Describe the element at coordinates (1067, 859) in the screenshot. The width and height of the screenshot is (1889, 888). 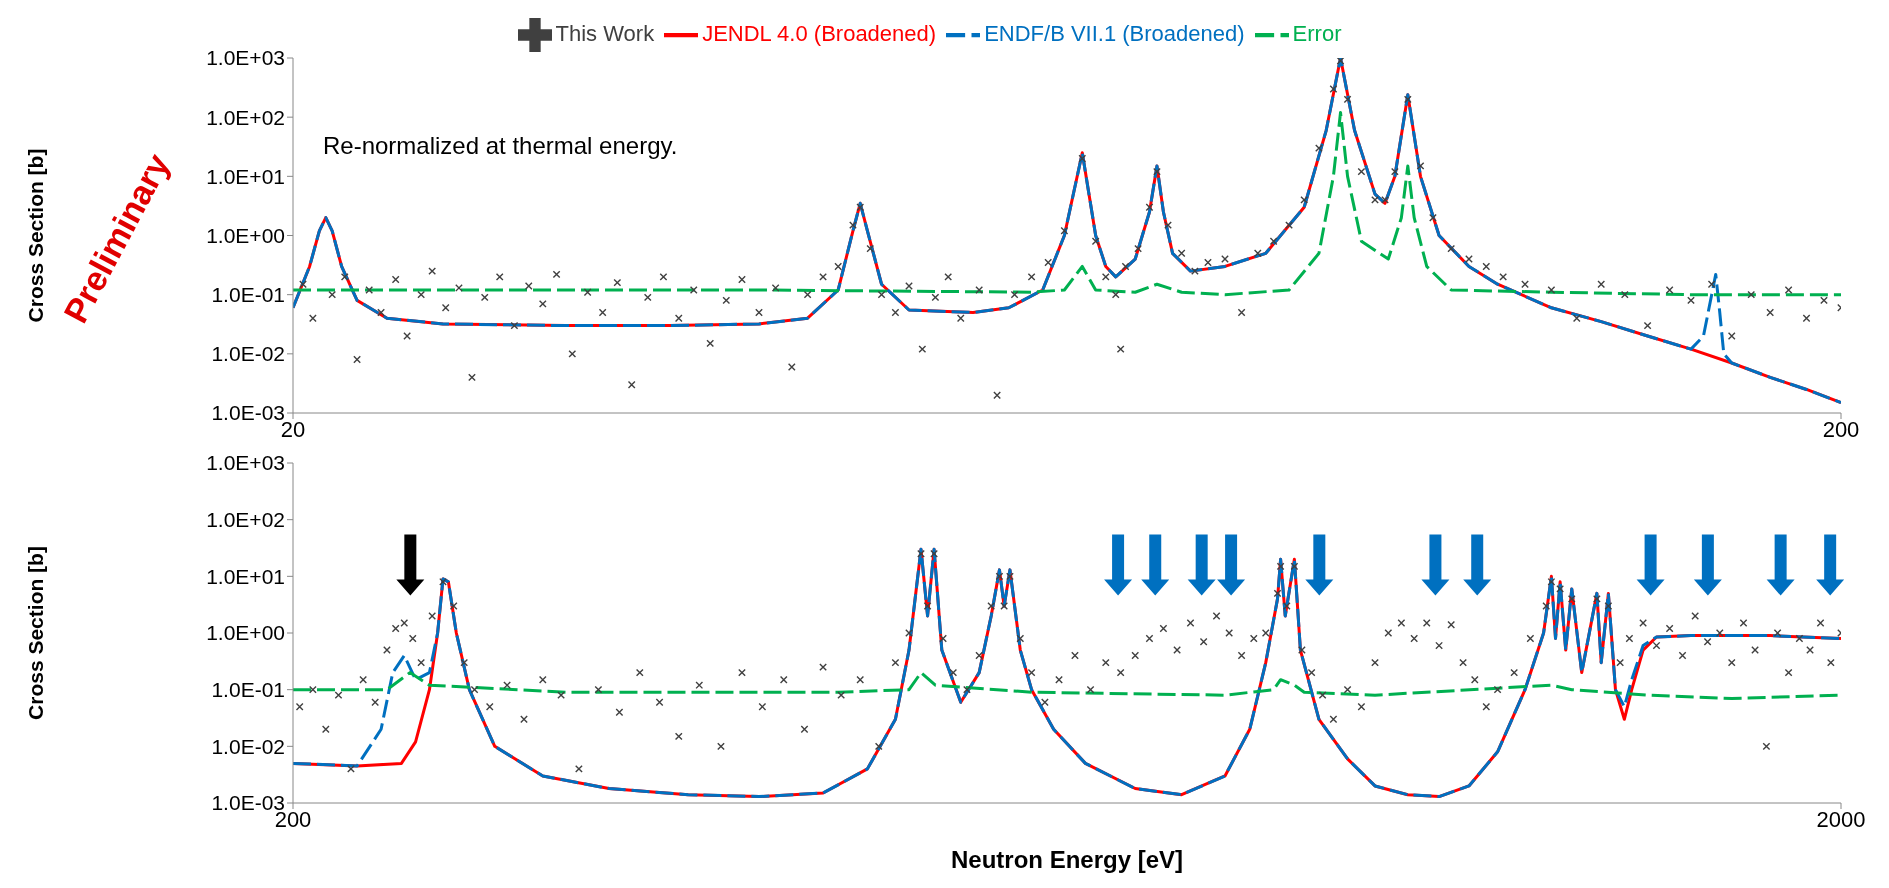
I see `x-axis-title: Neutron Energy [eV]` at that location.